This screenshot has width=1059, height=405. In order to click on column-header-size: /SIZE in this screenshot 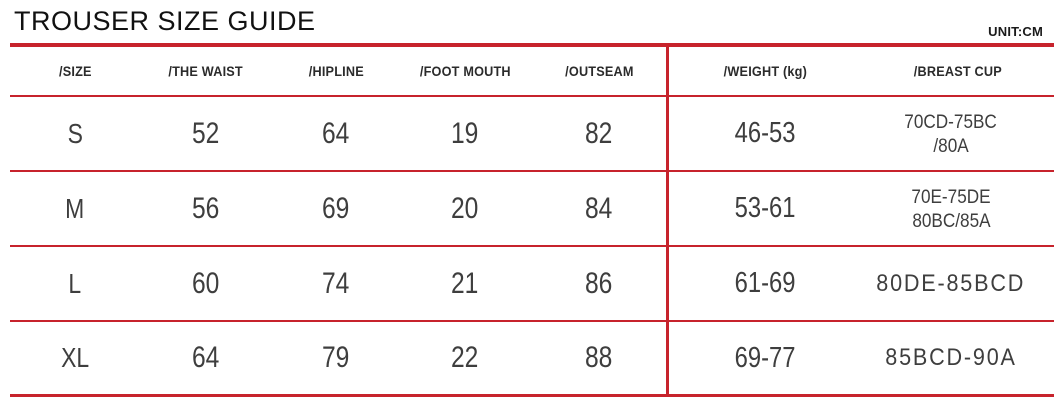, I will do `click(75, 71)`.